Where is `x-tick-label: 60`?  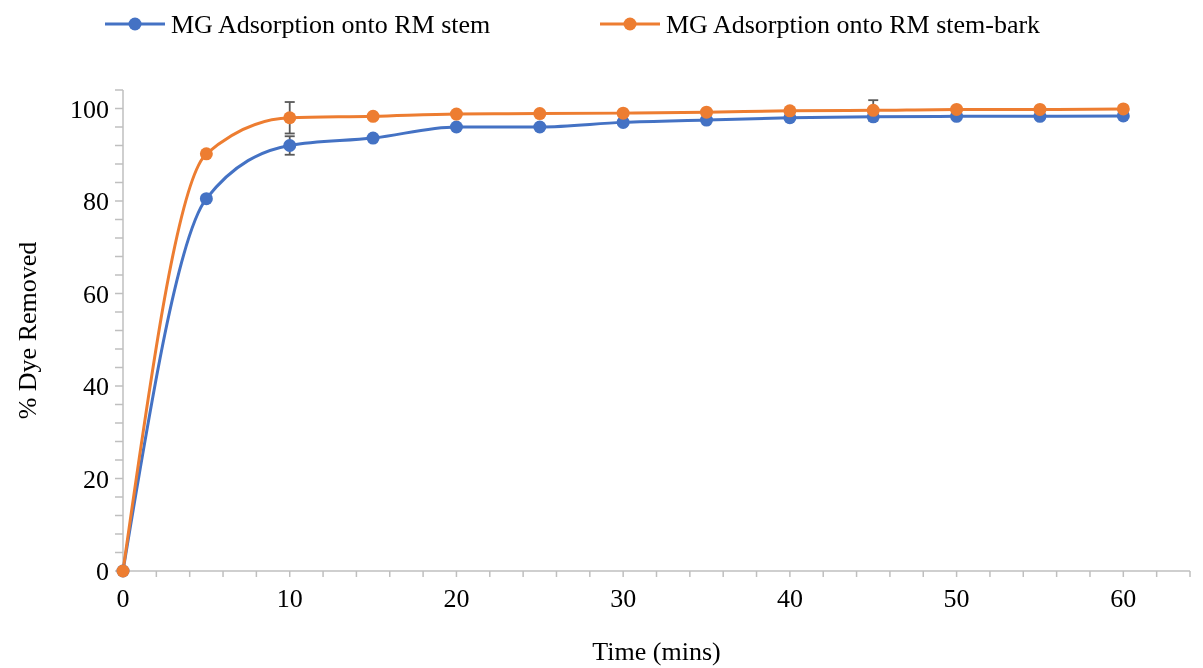 x-tick-label: 60 is located at coordinates (1123, 598).